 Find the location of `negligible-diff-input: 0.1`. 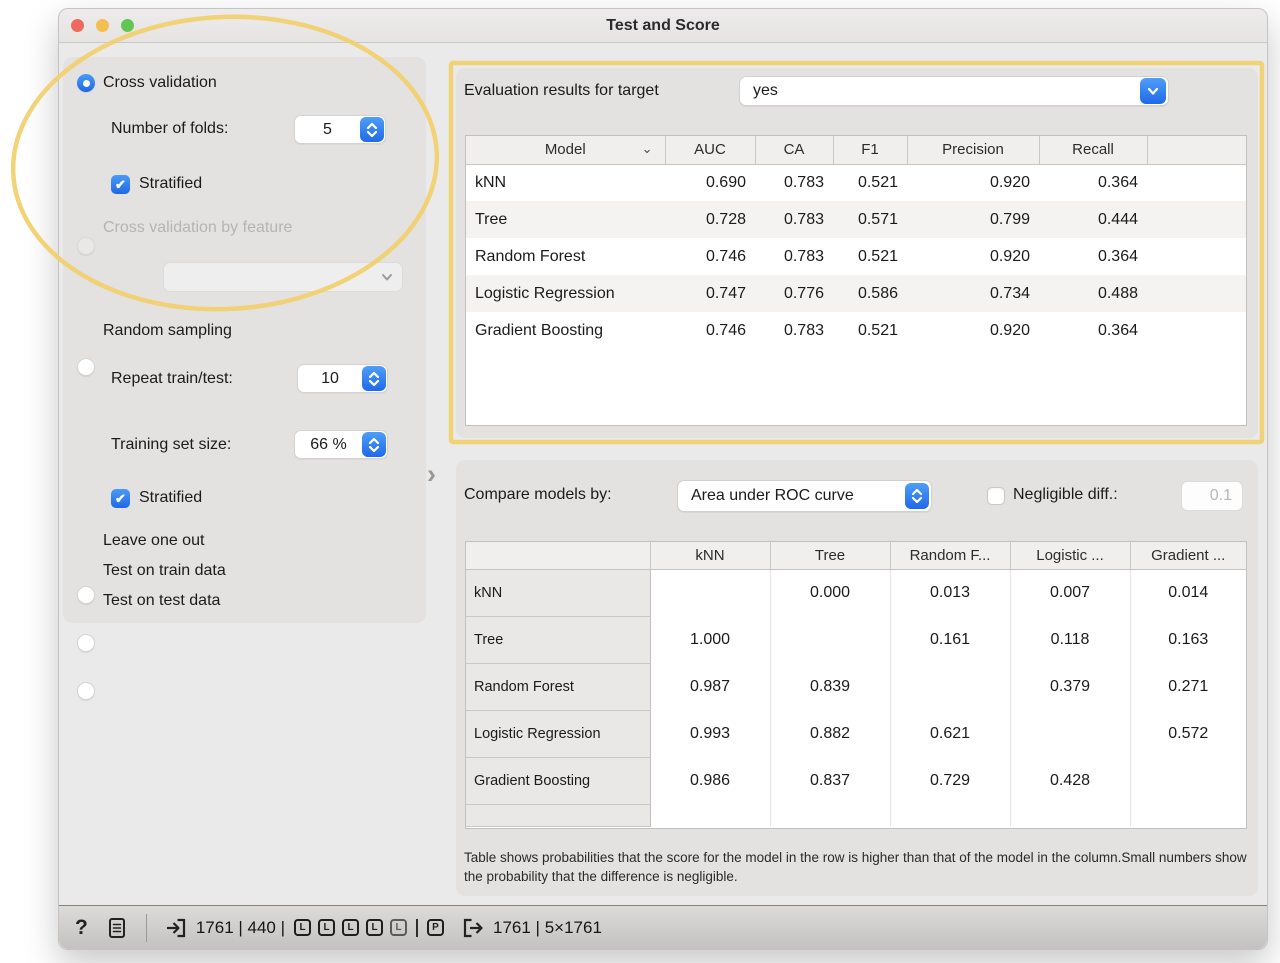

negligible-diff-input: 0.1 is located at coordinates (1212, 496).